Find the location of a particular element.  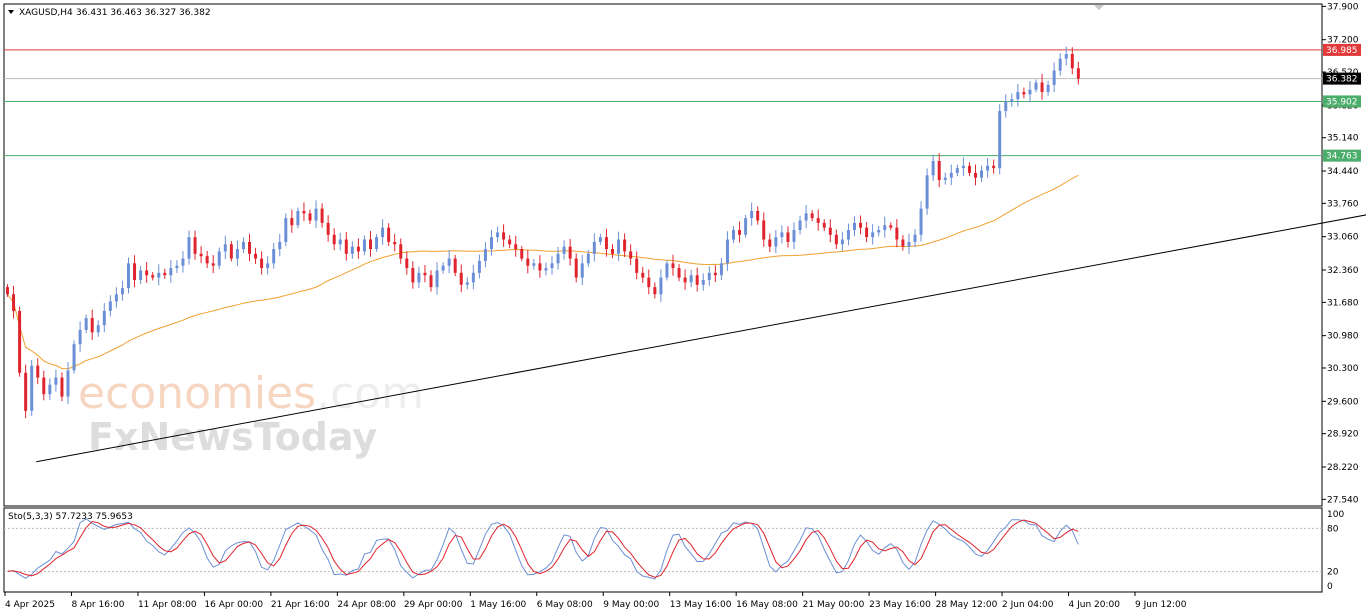

x-tick-label: 6 May 08:00 is located at coordinates (565, 605).